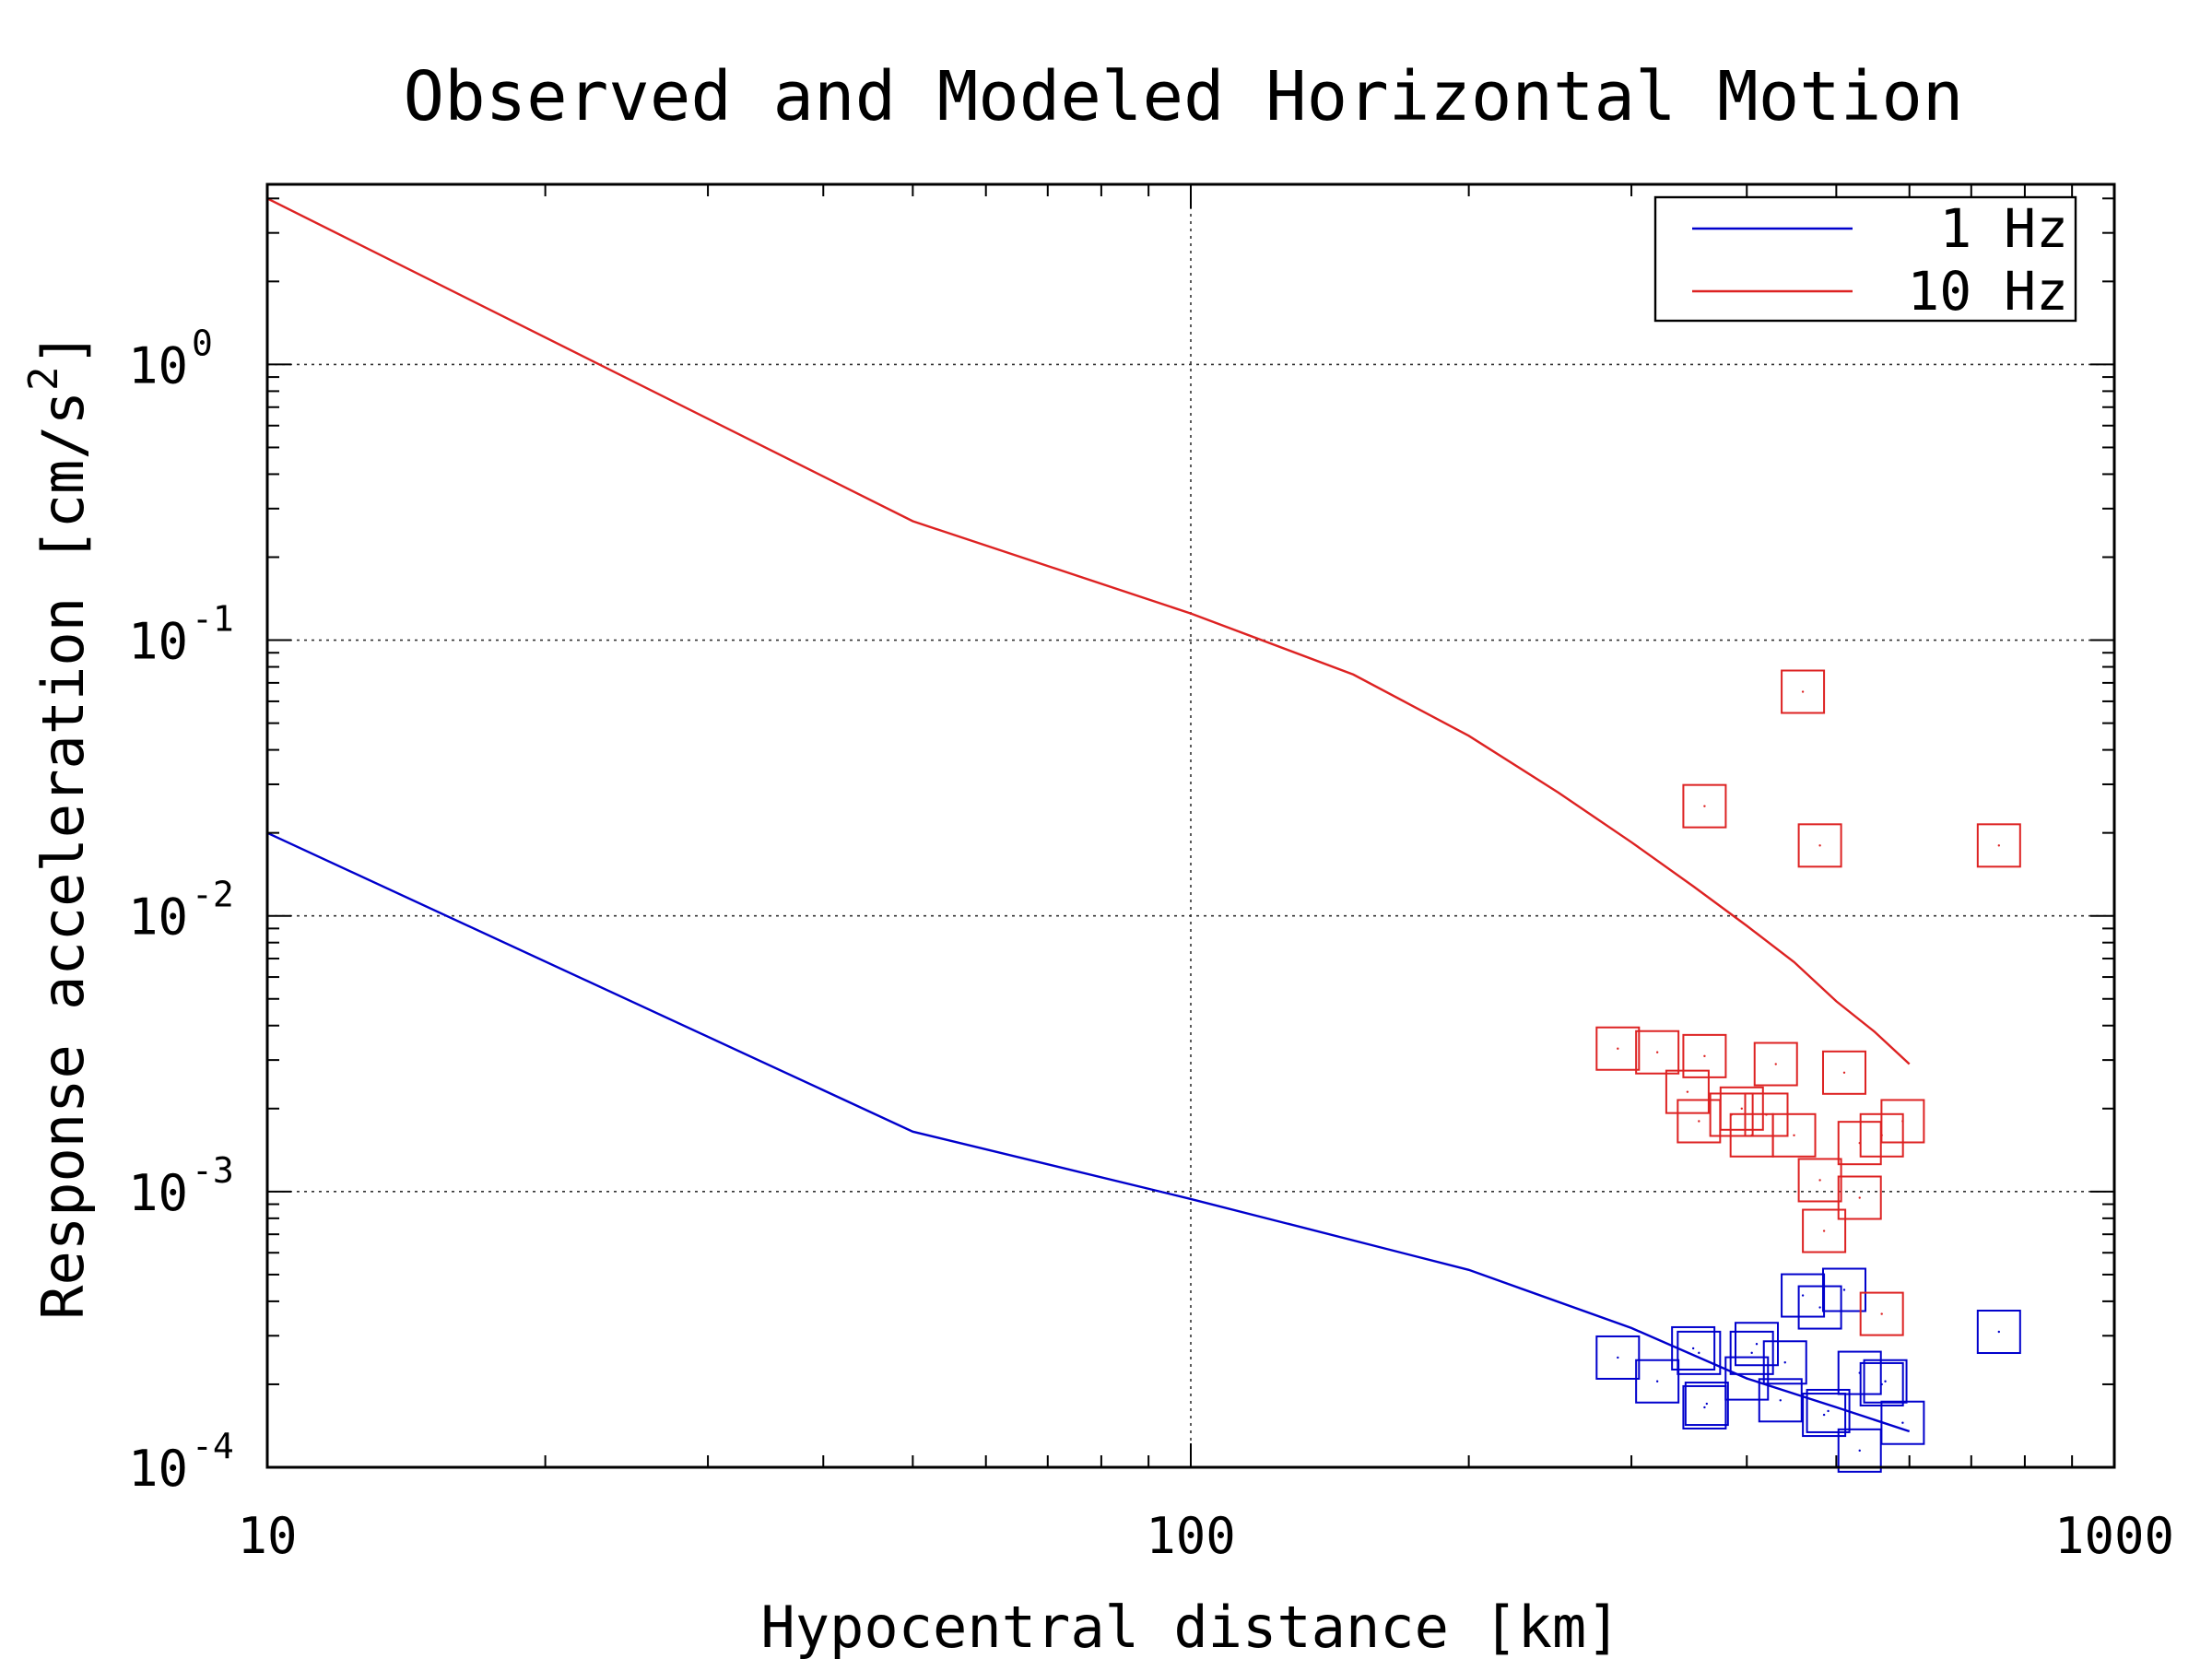  I want to click on x-tick-labels: 10 100 1000, so click(1205, 1536).